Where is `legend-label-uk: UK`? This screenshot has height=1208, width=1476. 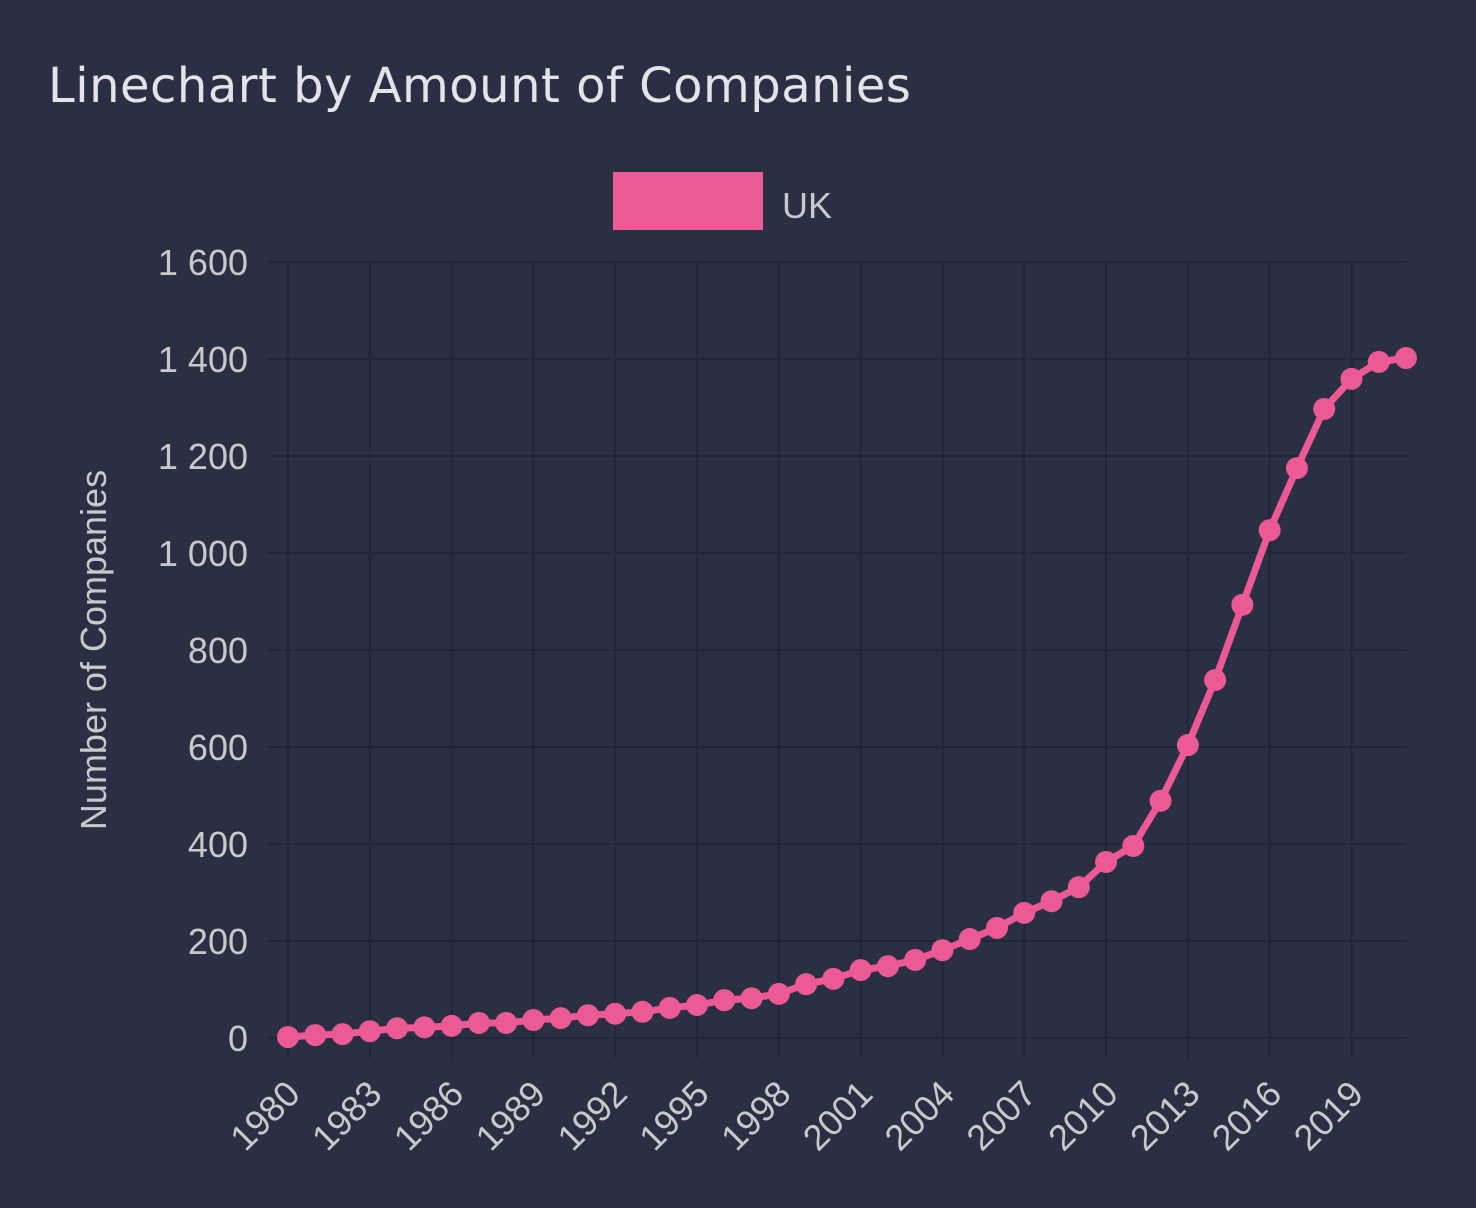
legend-label-uk: UK is located at coordinates (807, 205).